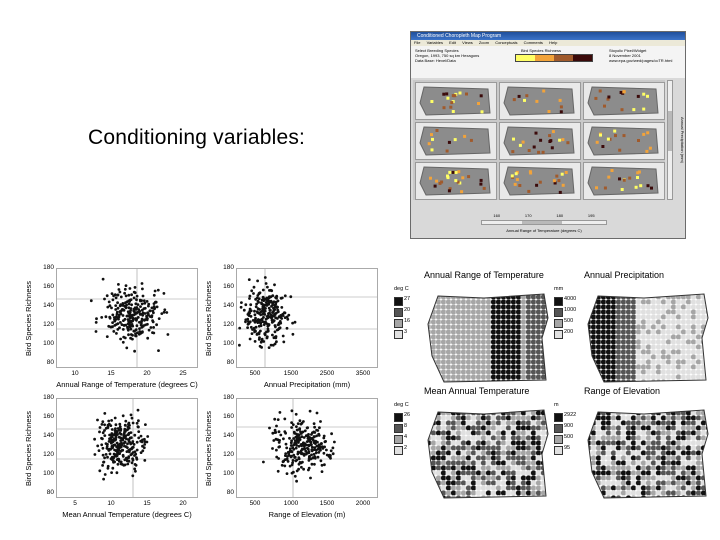 This screenshot has width=720, height=540. I want to click on legend-item: 3, so click(409, 334).